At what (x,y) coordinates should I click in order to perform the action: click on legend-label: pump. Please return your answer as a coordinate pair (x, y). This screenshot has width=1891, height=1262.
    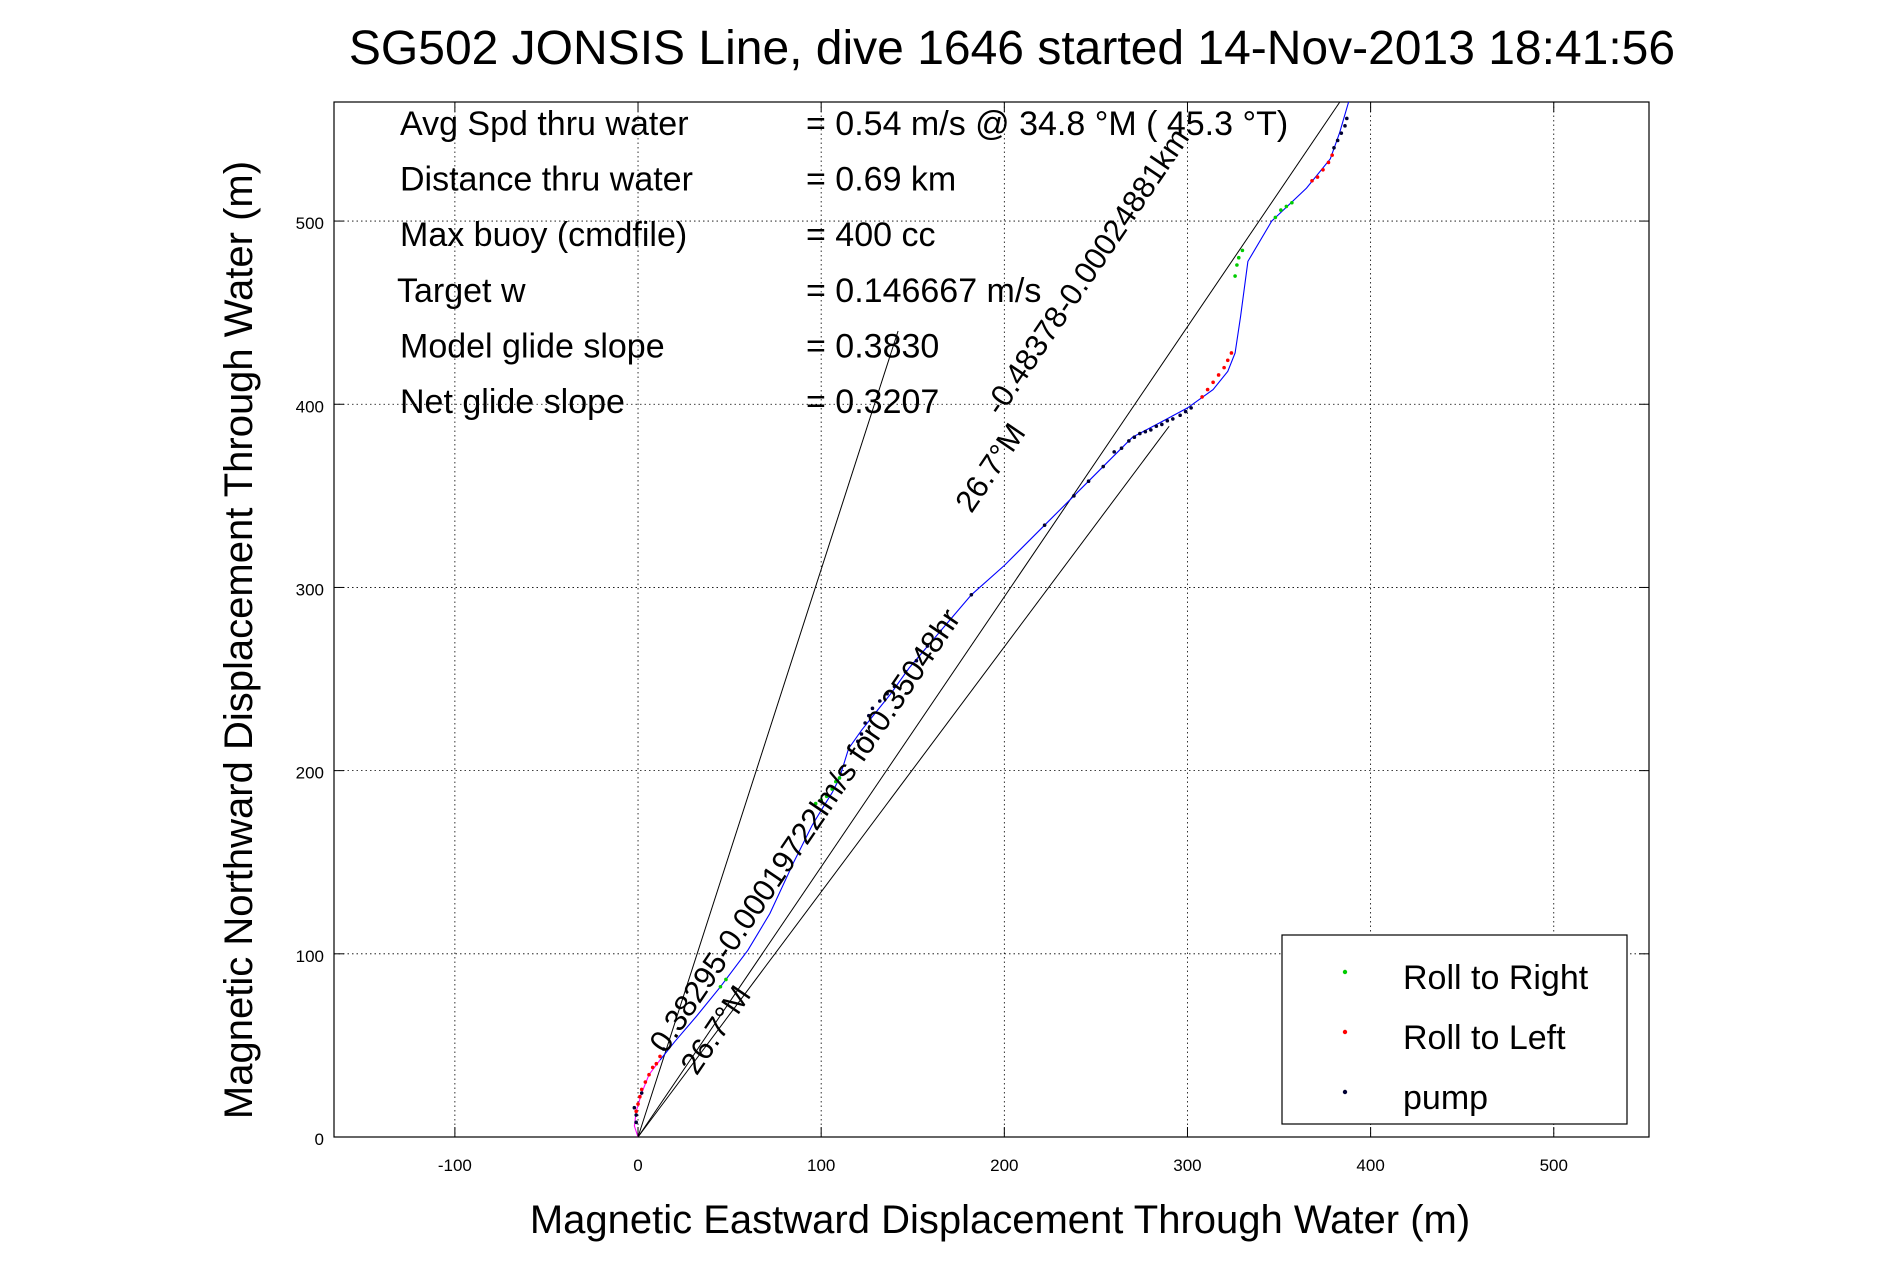
    Looking at the image, I should click on (1445, 1098).